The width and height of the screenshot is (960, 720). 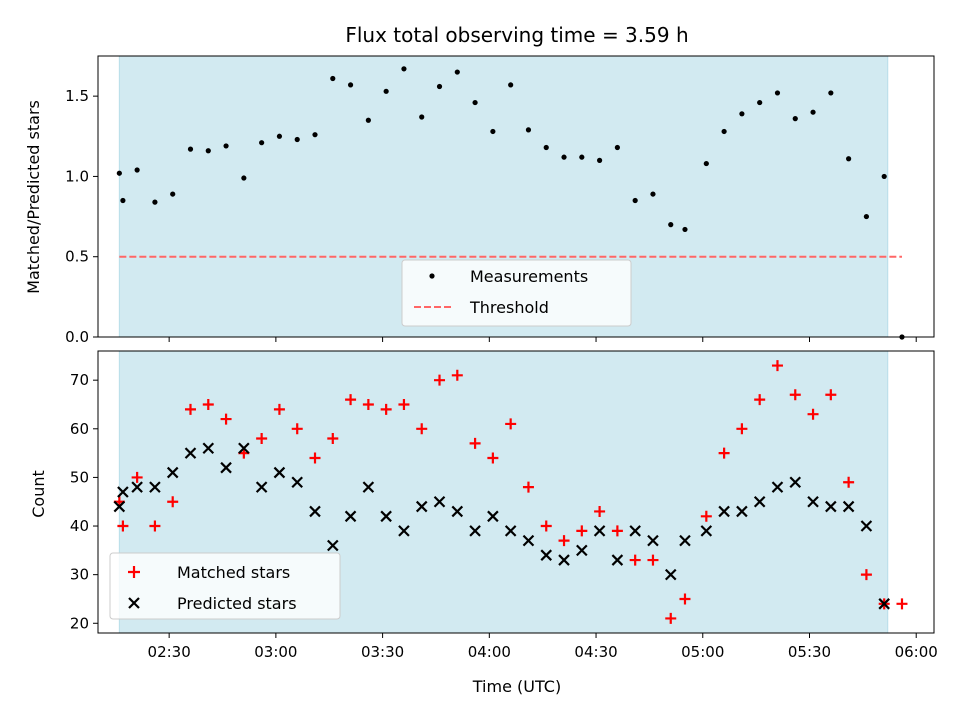 What do you see at coordinates (542, 339) in the screenshot?
I see `ratio-x-ticks` at bounding box center [542, 339].